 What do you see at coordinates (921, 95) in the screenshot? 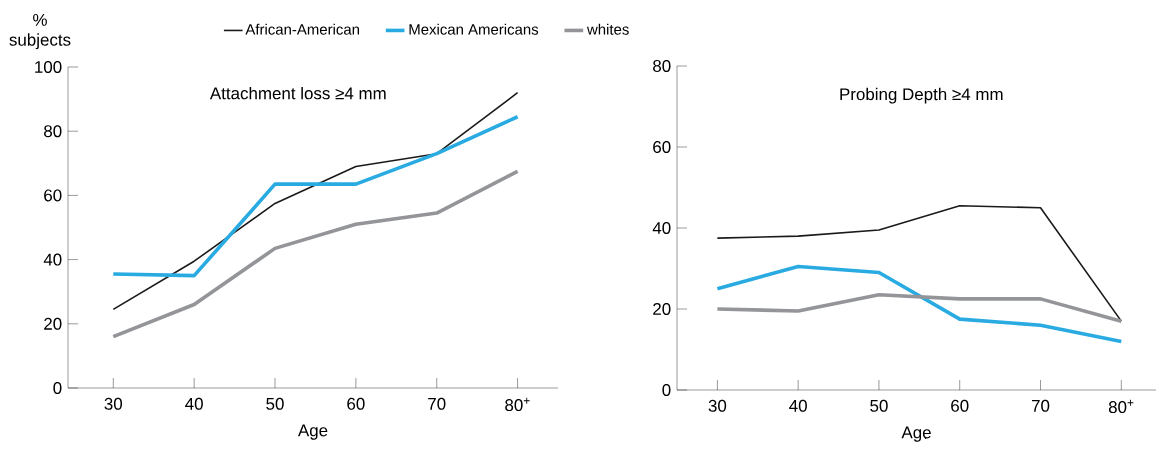
I see `text: Probing Depth ≥4 mm` at bounding box center [921, 95].